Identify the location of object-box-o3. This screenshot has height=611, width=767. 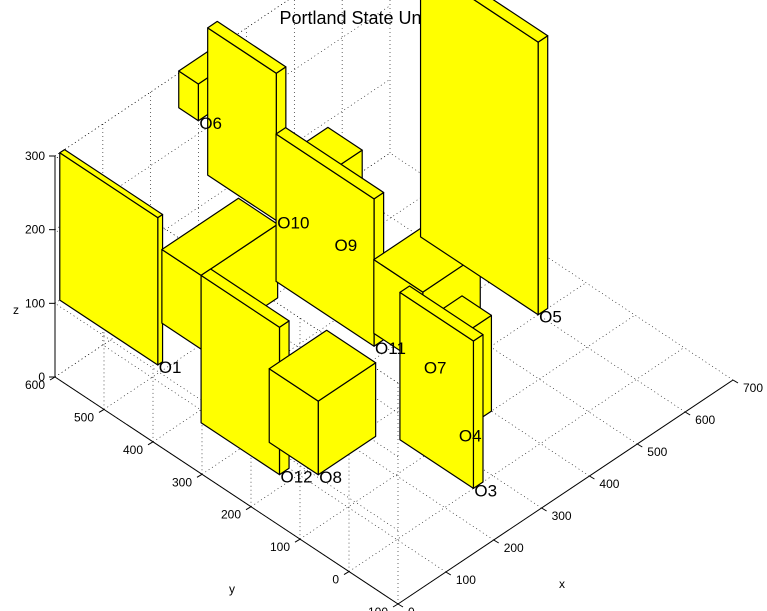
(441, 387).